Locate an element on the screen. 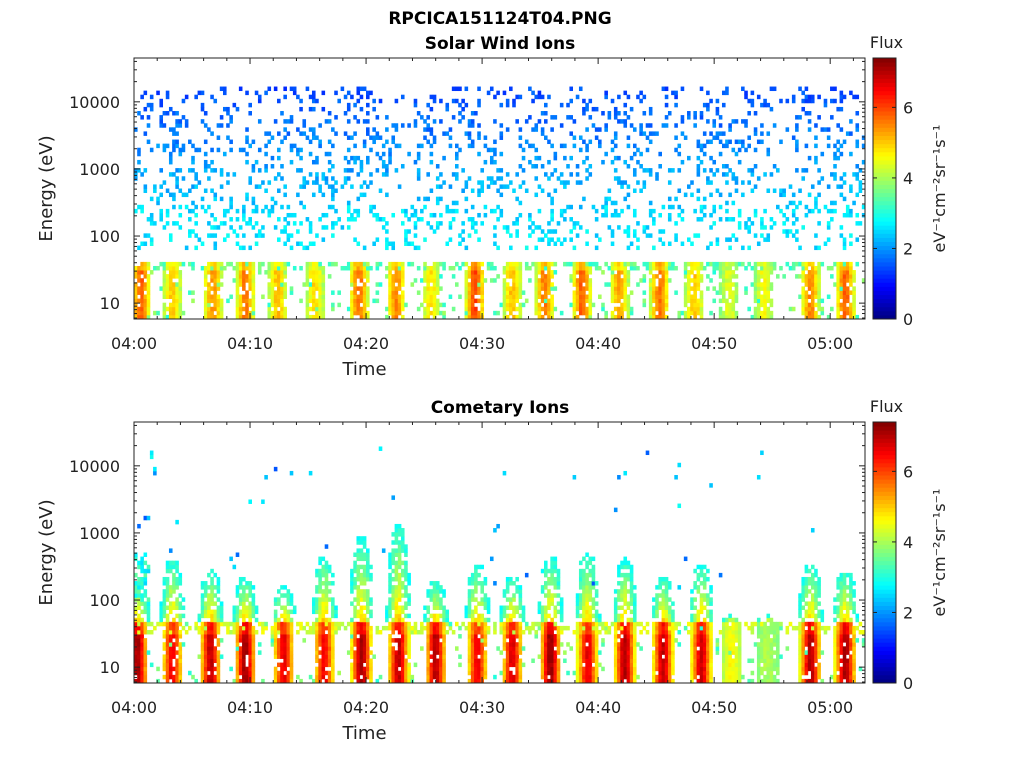  panel-title: Solar Wind Ions is located at coordinates (500, 44).